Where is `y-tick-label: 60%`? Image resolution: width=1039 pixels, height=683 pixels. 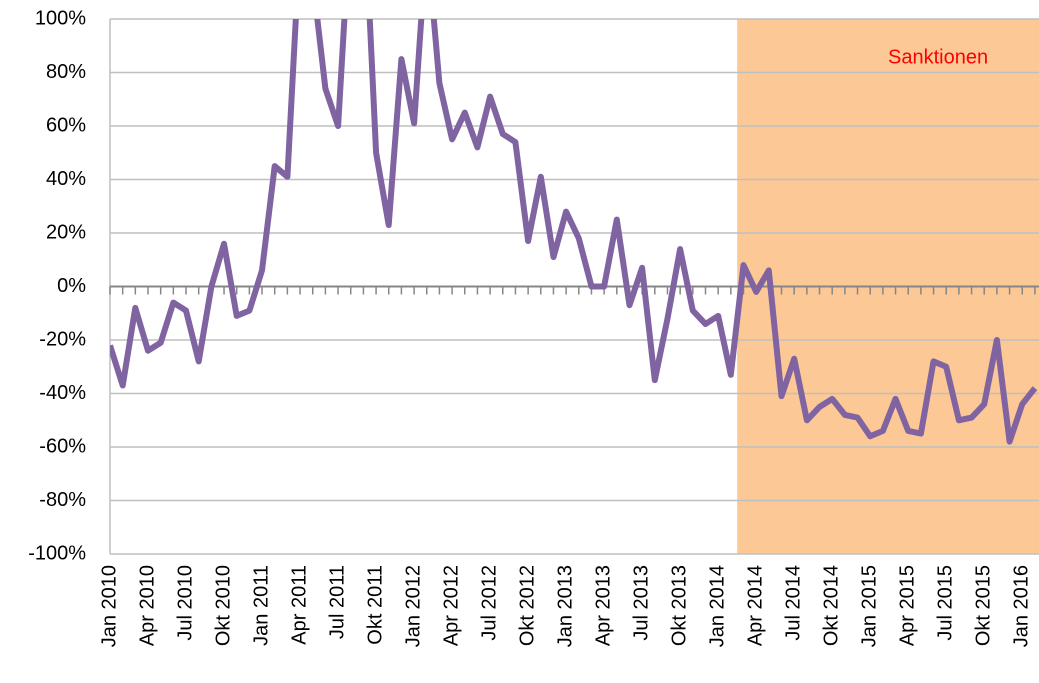
y-tick-label: 60% is located at coordinates (66, 125).